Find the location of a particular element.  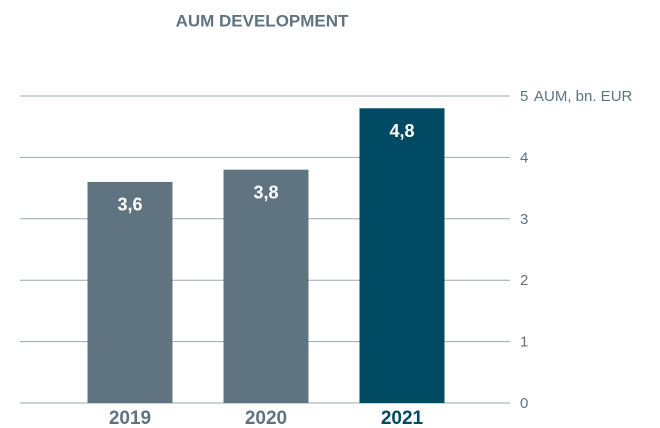

x-tick-label: 2021 is located at coordinates (402, 418).